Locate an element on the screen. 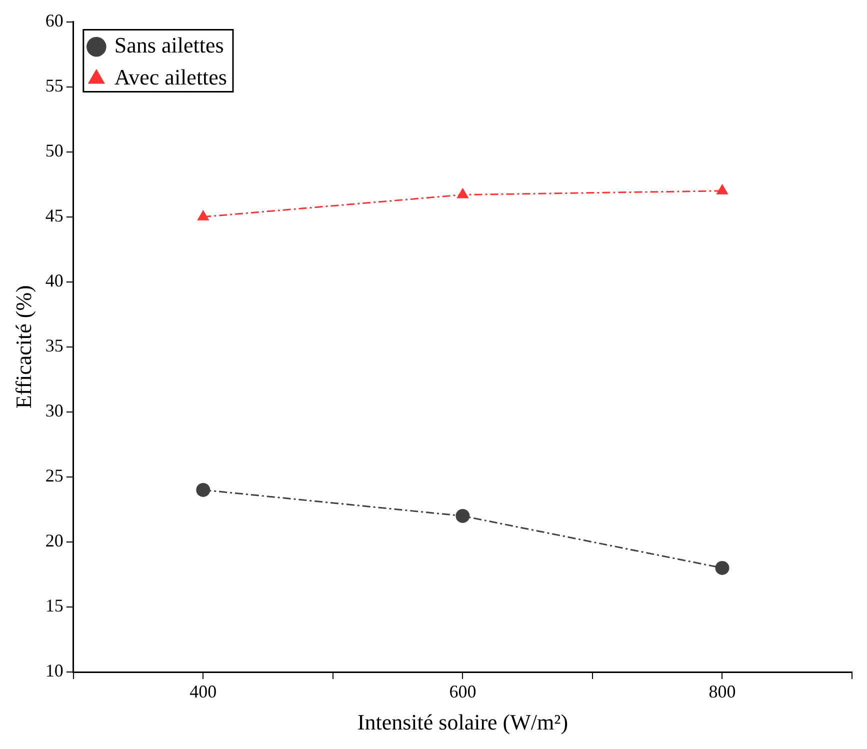 This screenshot has width=867, height=749. y-tick-label: 40 is located at coordinates (54, 280).